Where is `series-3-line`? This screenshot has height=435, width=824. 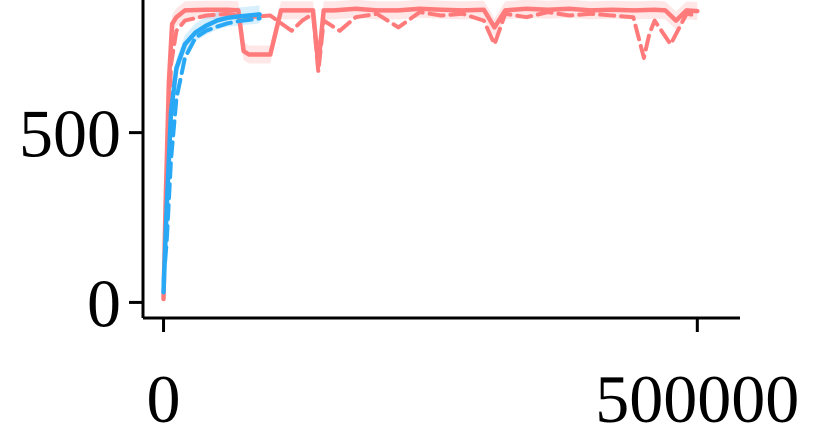
series-3-line is located at coordinates (211, 153).